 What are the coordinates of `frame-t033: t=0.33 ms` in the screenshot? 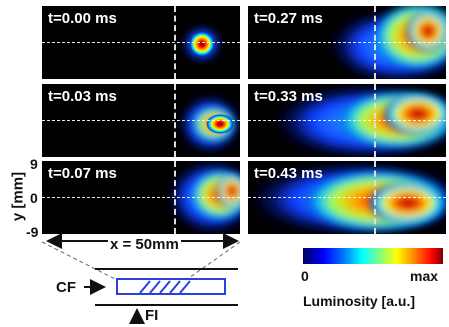 It's located at (347, 120).